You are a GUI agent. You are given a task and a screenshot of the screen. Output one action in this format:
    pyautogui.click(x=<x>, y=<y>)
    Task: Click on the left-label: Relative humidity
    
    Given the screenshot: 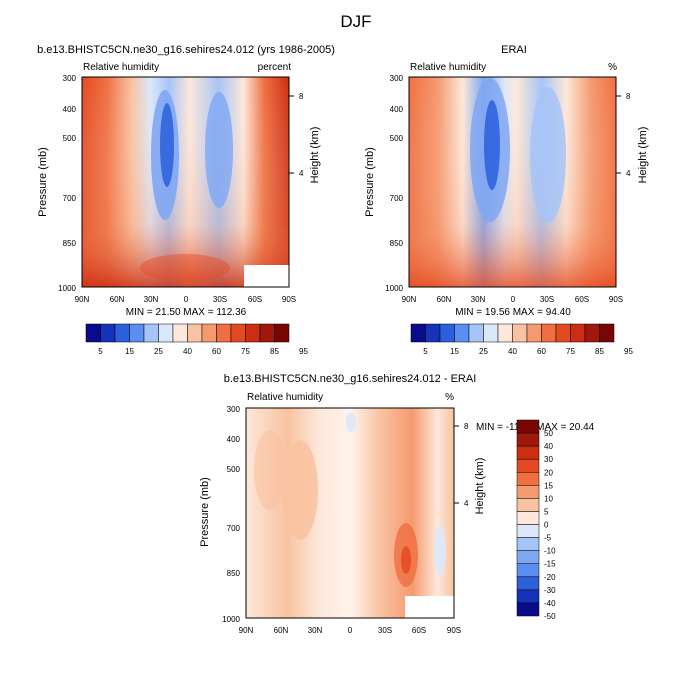 What is the action you would take?
    pyautogui.click(x=448, y=67)
    